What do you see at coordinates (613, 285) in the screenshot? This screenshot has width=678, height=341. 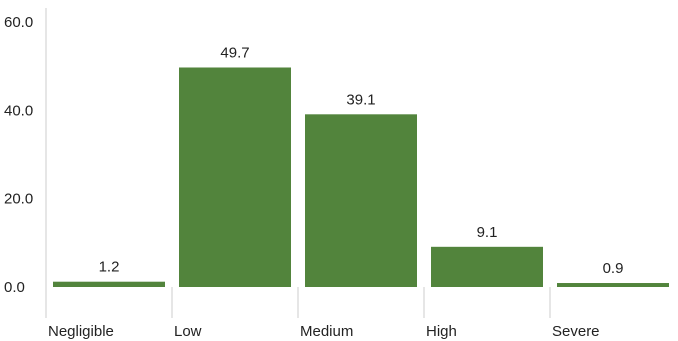 I see `bar-severe` at bounding box center [613, 285].